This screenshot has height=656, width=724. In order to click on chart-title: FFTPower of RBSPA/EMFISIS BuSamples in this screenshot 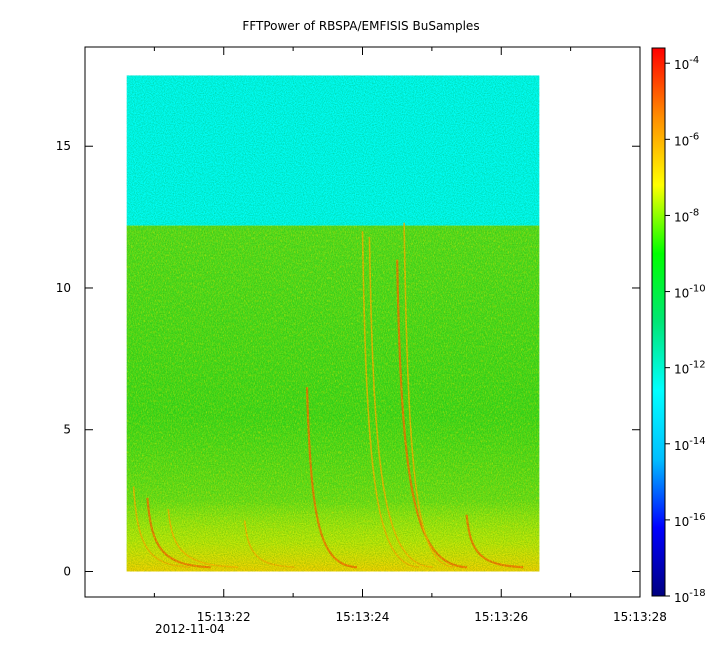, I will do `click(360, 26)`.